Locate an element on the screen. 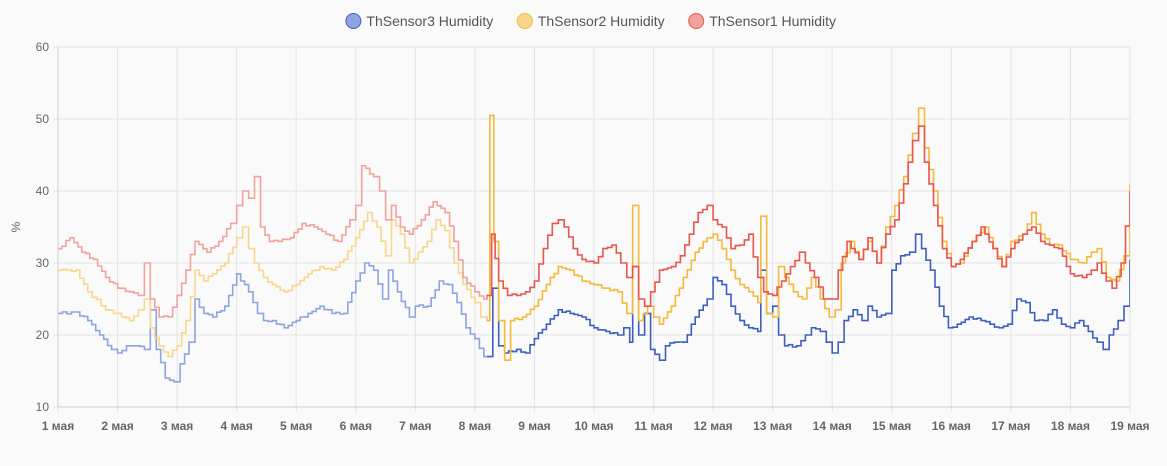  x-tick-label: 14 мая is located at coordinates (832, 426).